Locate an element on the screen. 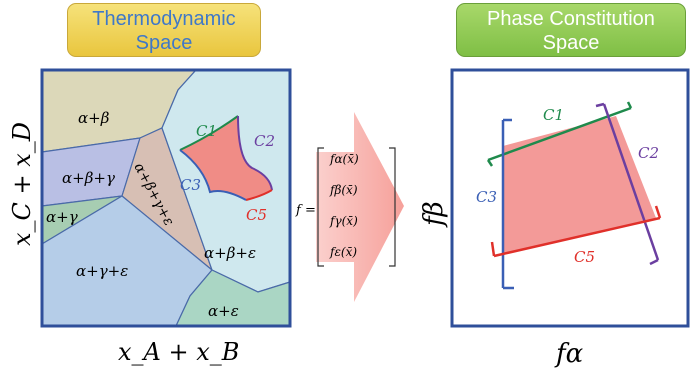 This screenshot has width=696, height=374. phase-label-c2: C2 is located at coordinates (648, 153).